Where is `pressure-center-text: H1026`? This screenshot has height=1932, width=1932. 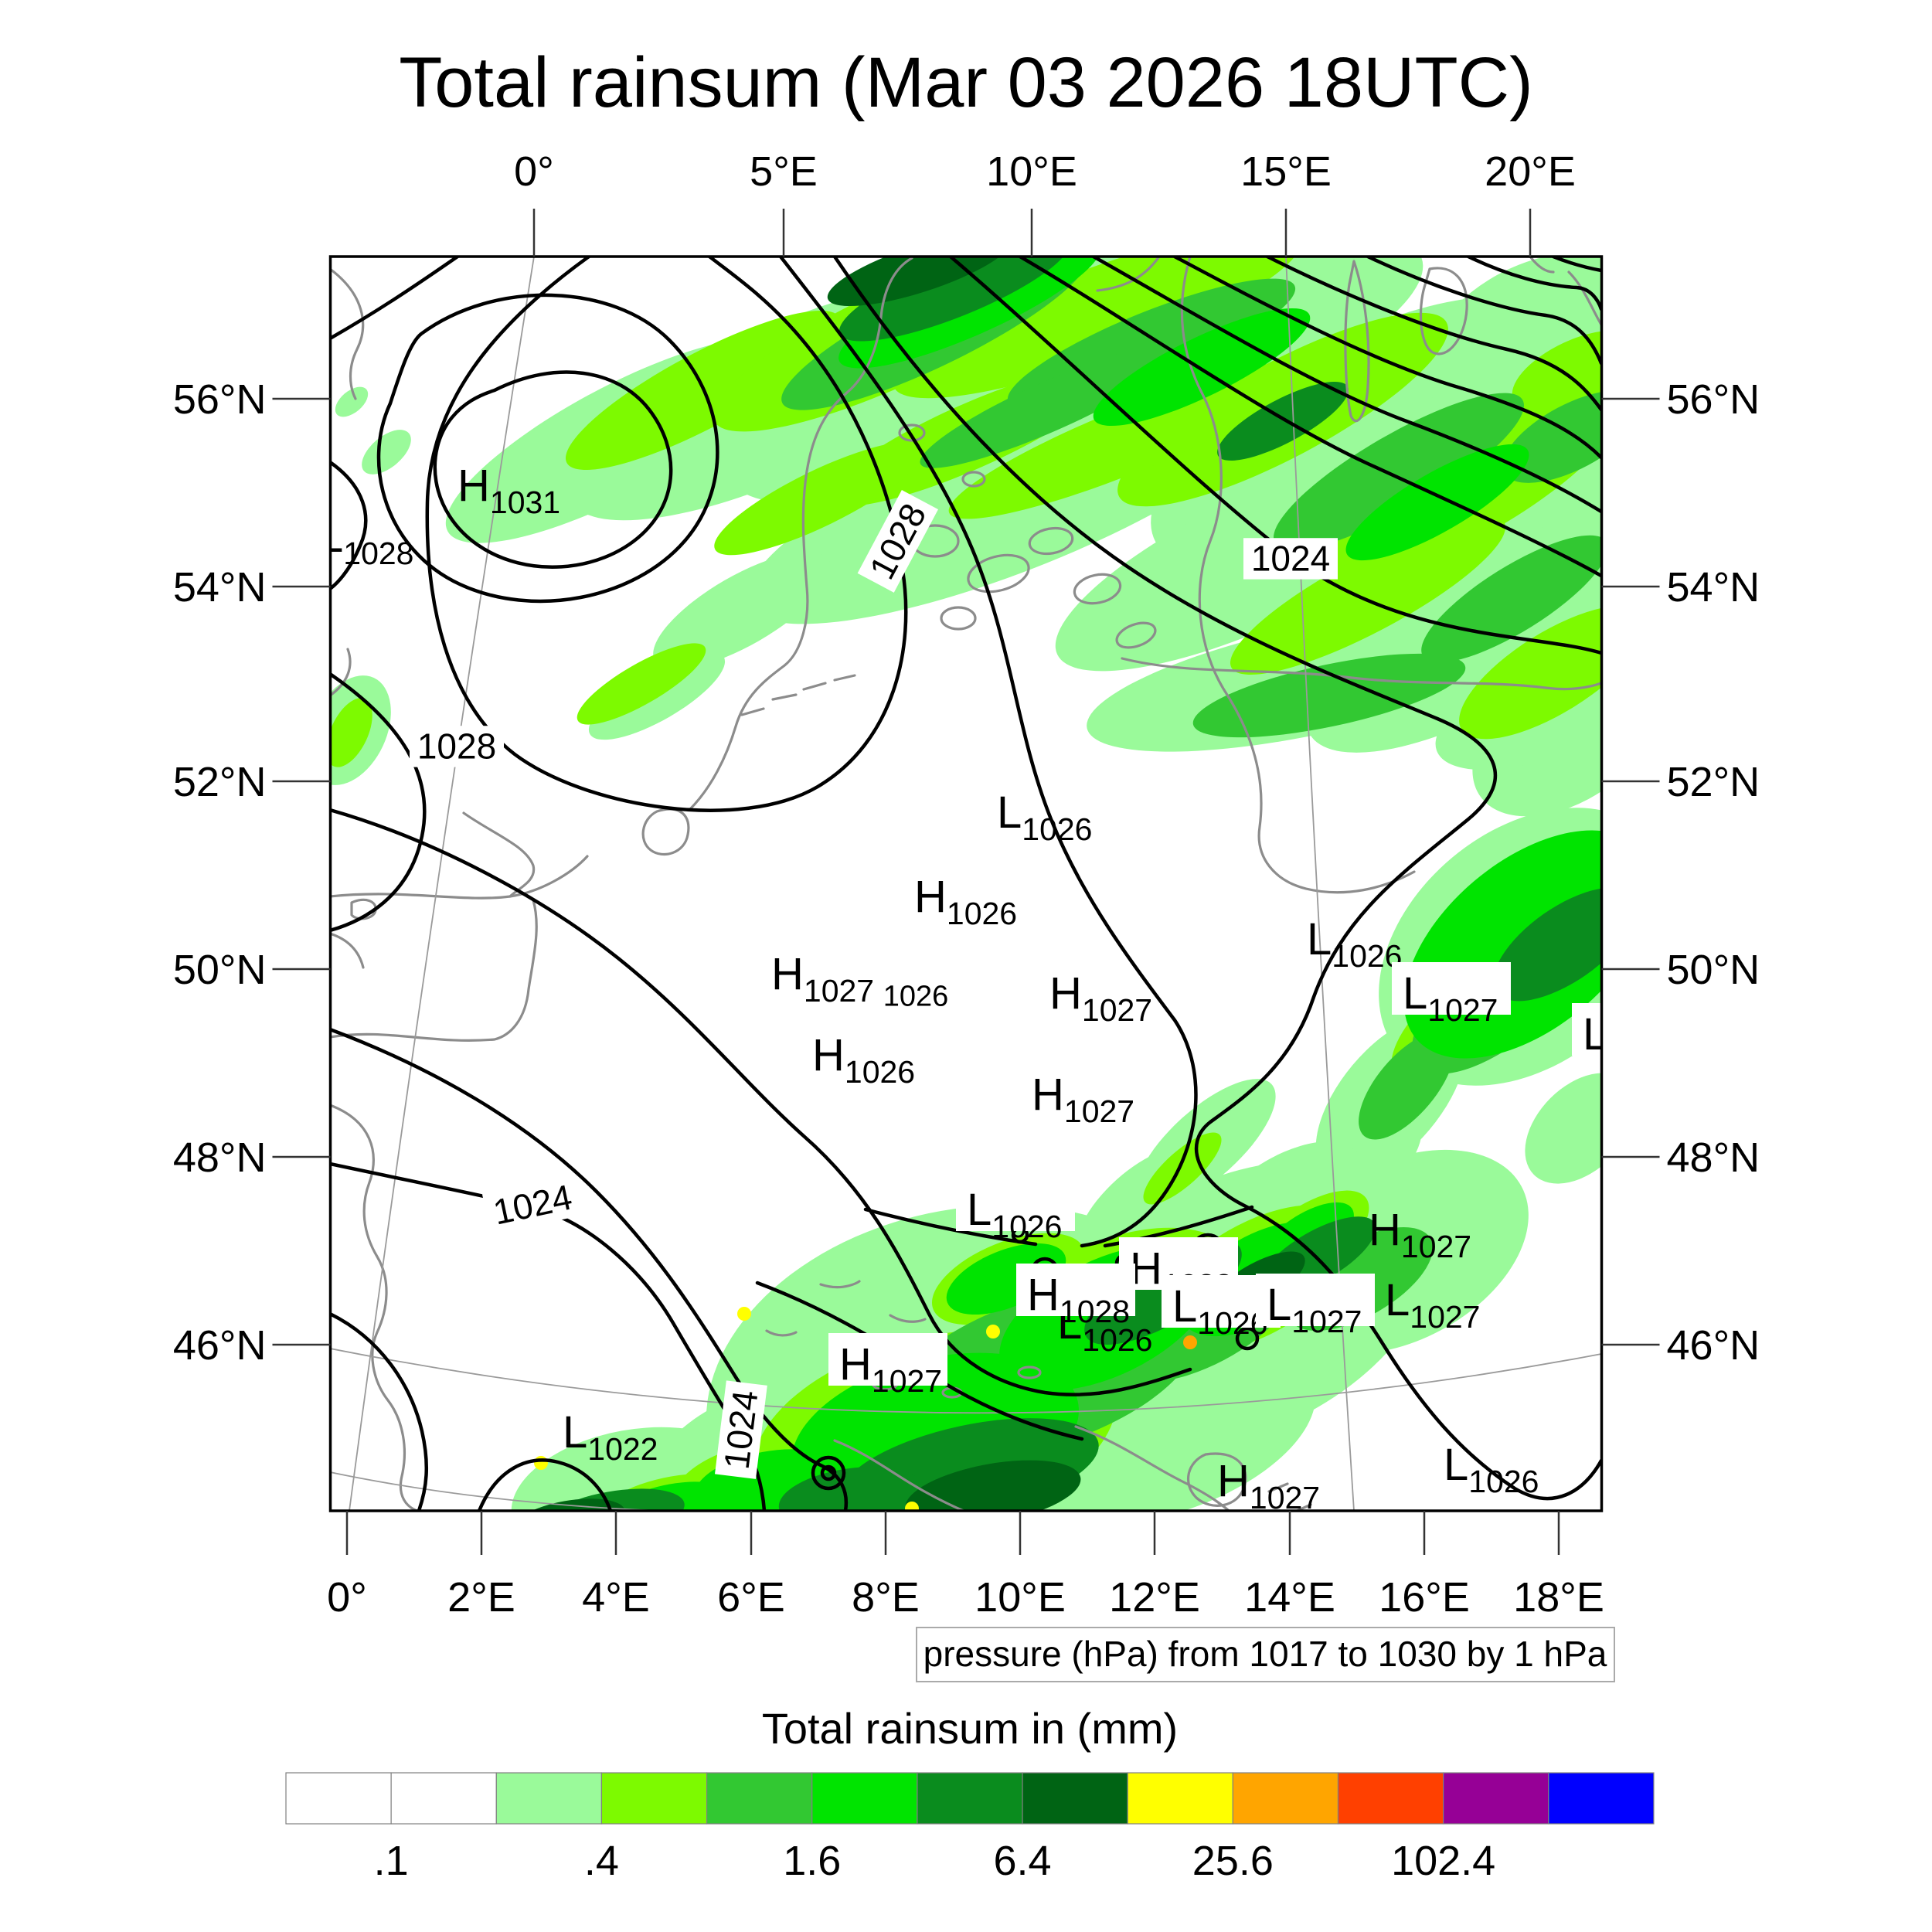 pressure-center-text: H1026 is located at coordinates (965, 901).